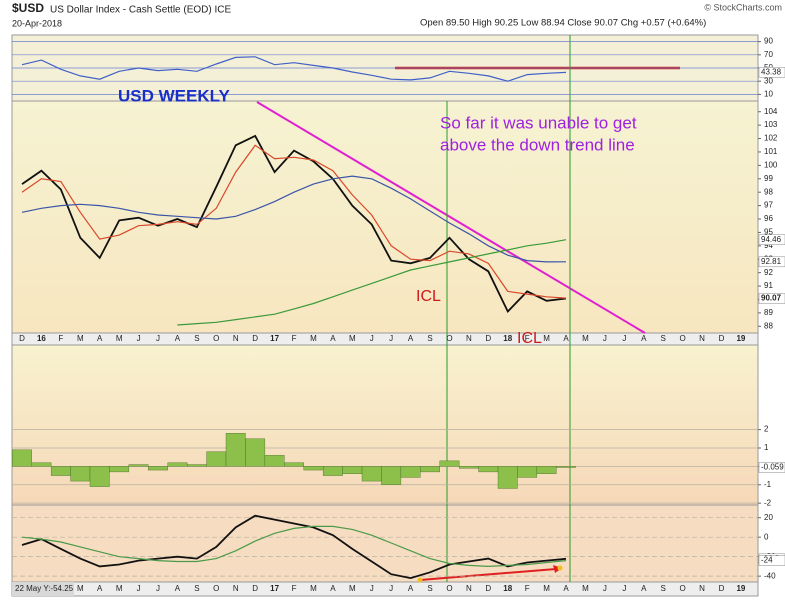 This screenshot has width=785, height=600. I want to click on footer-box, so click(43, 589).